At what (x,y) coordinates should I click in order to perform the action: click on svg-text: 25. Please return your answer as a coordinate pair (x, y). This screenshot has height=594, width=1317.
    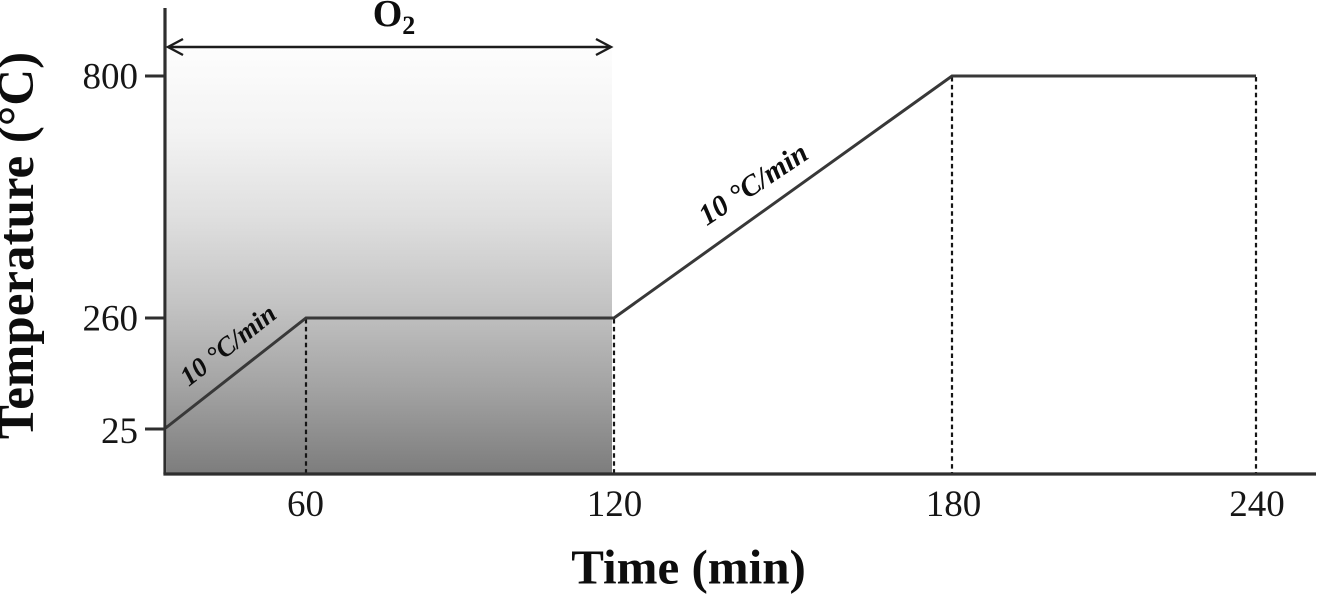
    Looking at the image, I should click on (119, 431).